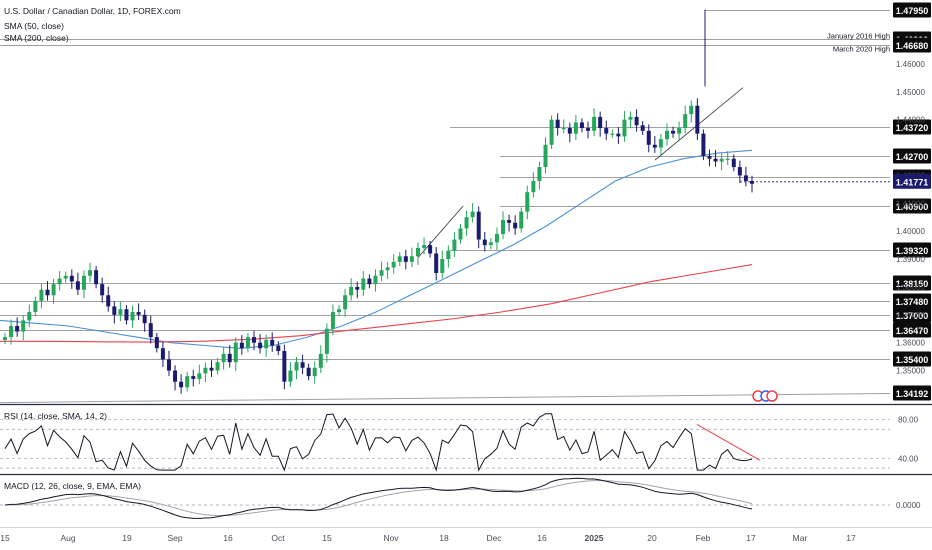 The height and width of the screenshot is (550, 932). I want to click on price-tick-label: 1.41000, so click(910, 203).